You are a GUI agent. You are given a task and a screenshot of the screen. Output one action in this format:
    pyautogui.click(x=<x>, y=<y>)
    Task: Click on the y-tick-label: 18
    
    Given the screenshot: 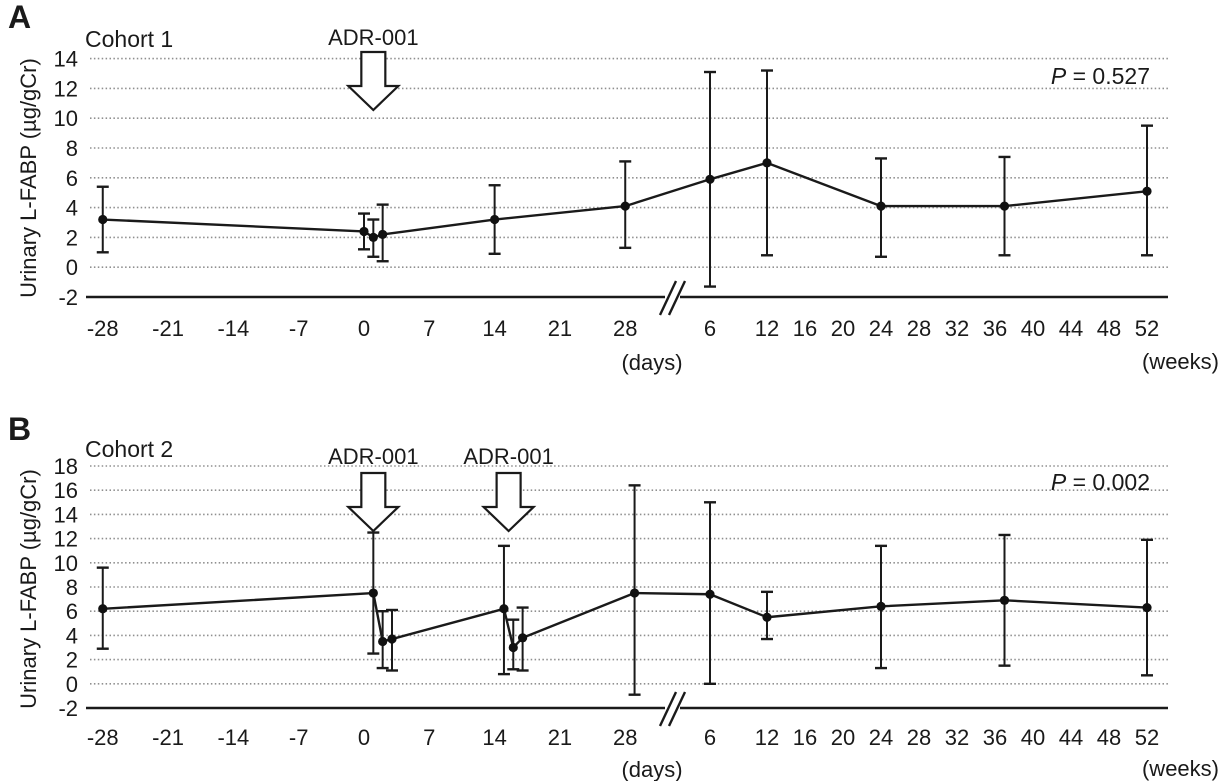 What is the action you would take?
    pyautogui.click(x=66, y=466)
    